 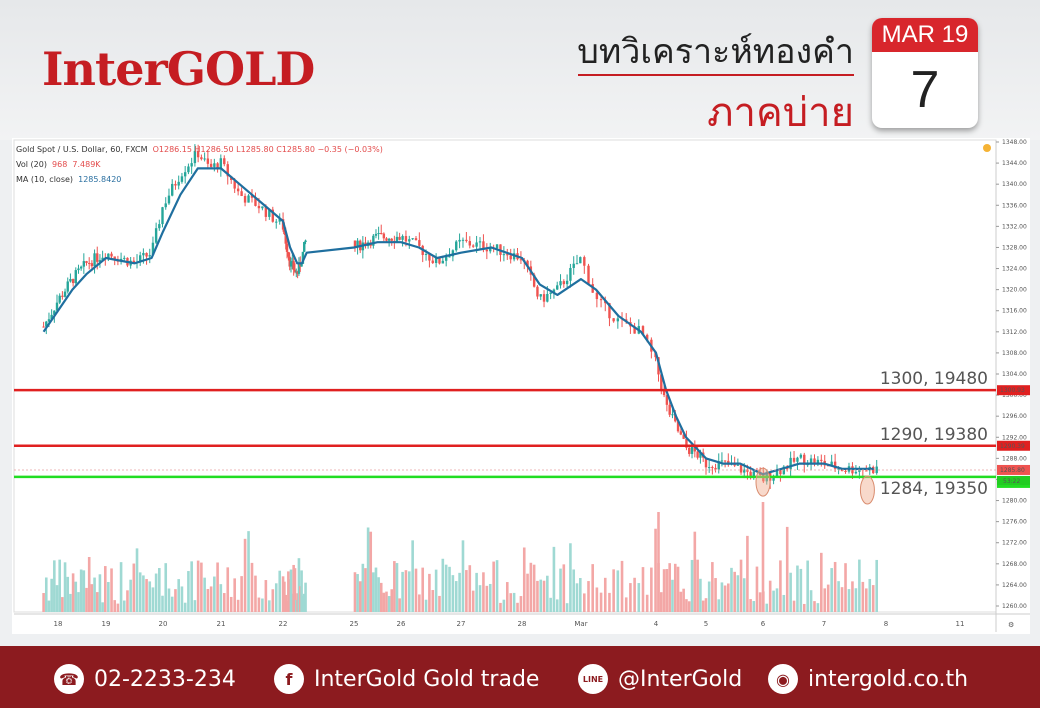 I want to click on price-tick-label: 1264.00, so click(x=1014, y=585).